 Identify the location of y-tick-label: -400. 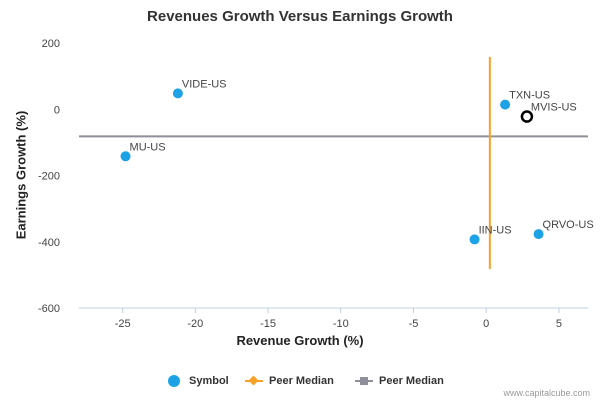
(49, 243).